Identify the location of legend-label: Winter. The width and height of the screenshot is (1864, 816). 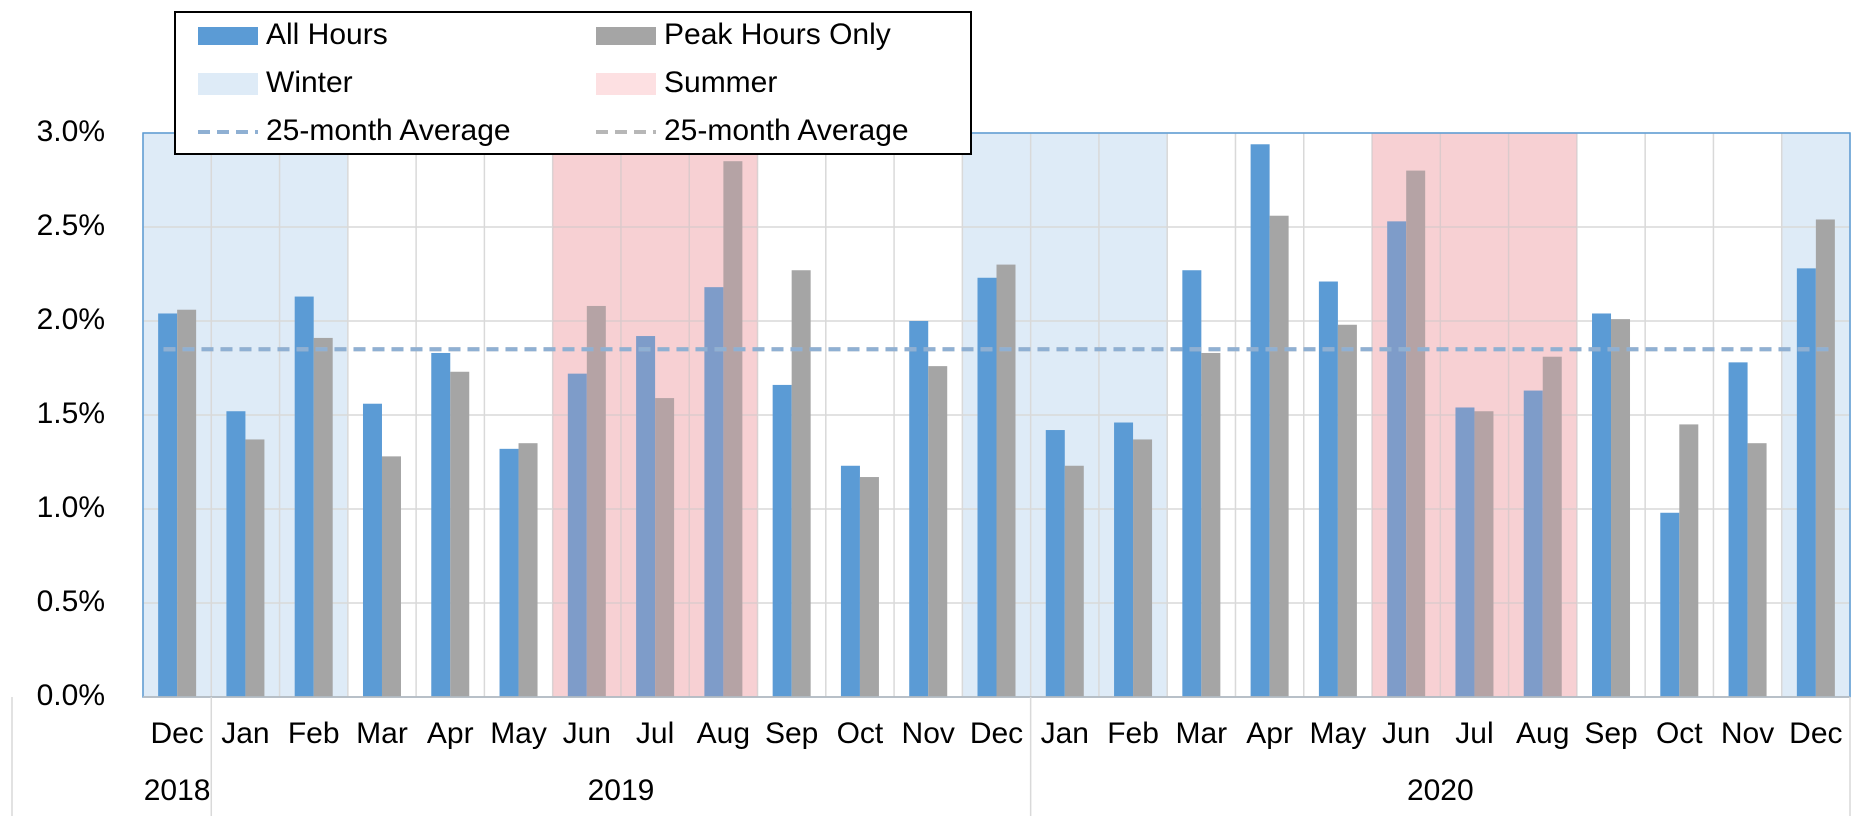
(309, 82).